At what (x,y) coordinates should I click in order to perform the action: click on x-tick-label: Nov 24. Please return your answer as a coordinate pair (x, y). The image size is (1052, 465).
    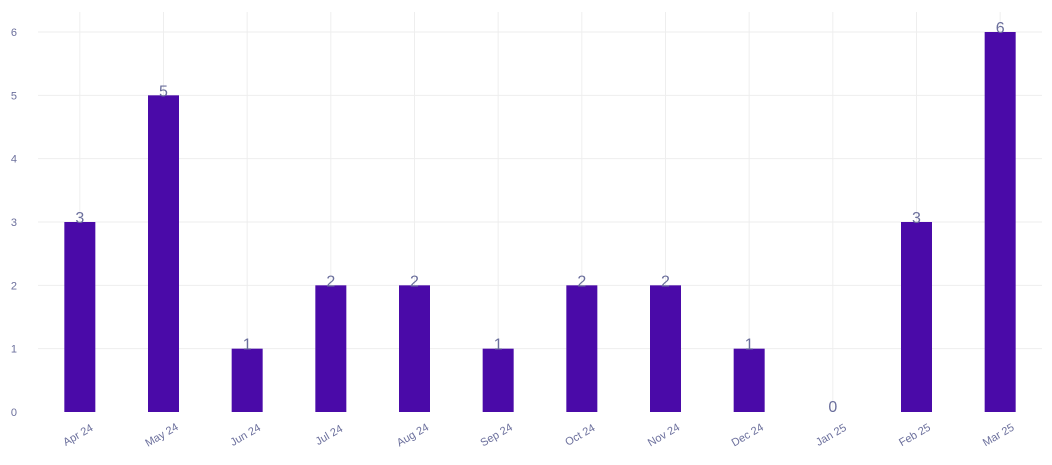
    Looking at the image, I should click on (664, 435).